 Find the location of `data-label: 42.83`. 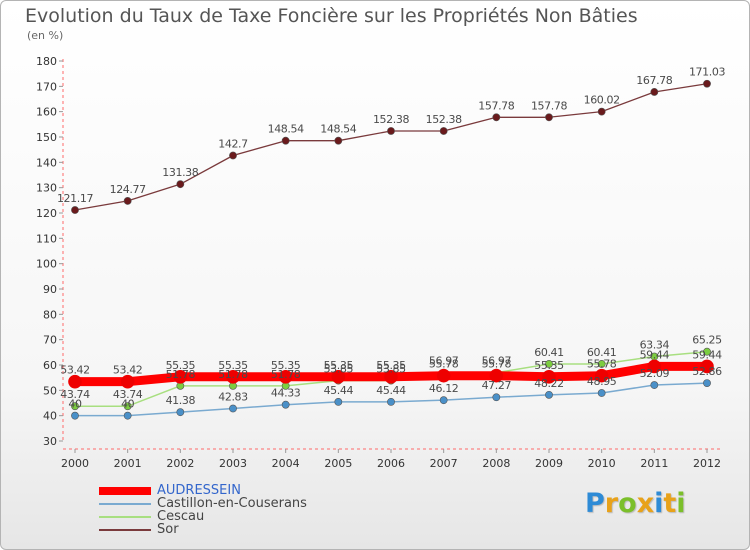

data-label: 42.83 is located at coordinates (233, 396).